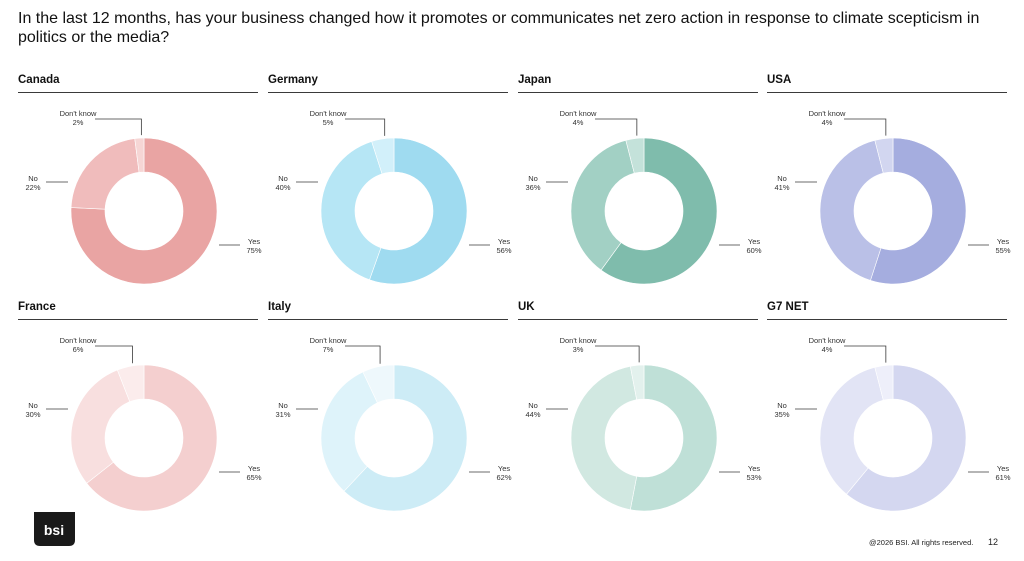 The width and height of the screenshot is (1024, 561). I want to click on label-no-value: 31%, so click(282, 414).